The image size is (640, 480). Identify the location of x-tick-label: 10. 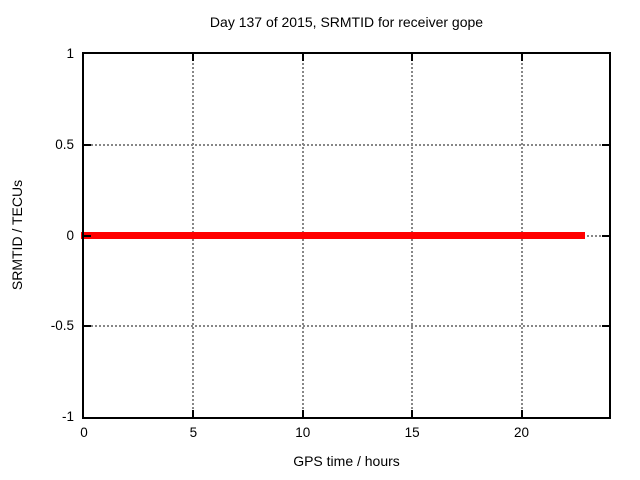
(303, 432).